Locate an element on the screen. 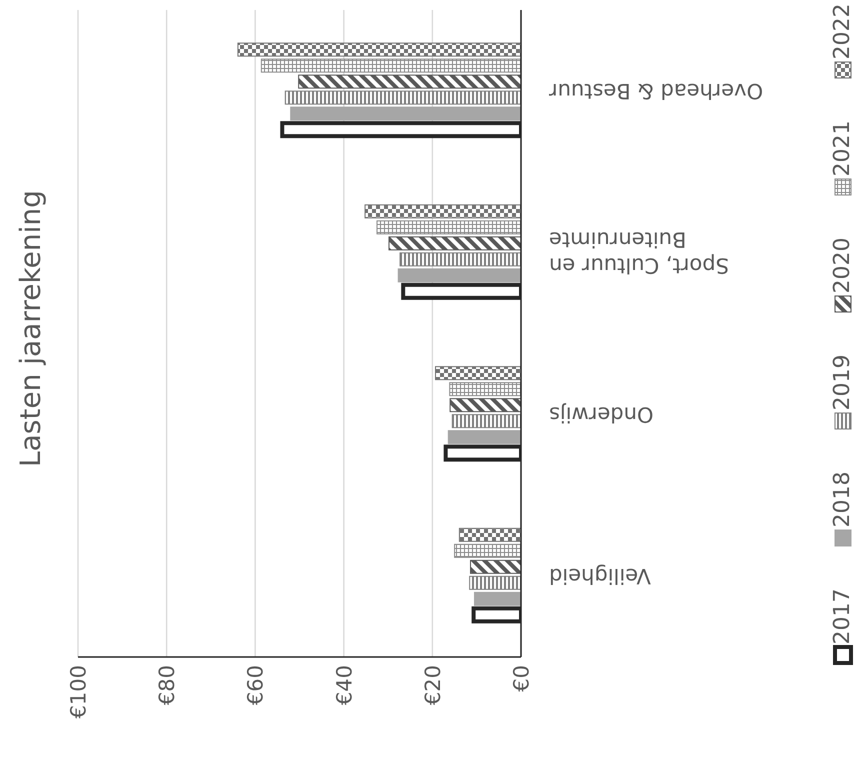 The width and height of the screenshot is (861, 769). y-tick-label: Veiligheid is located at coordinates (600, 576).